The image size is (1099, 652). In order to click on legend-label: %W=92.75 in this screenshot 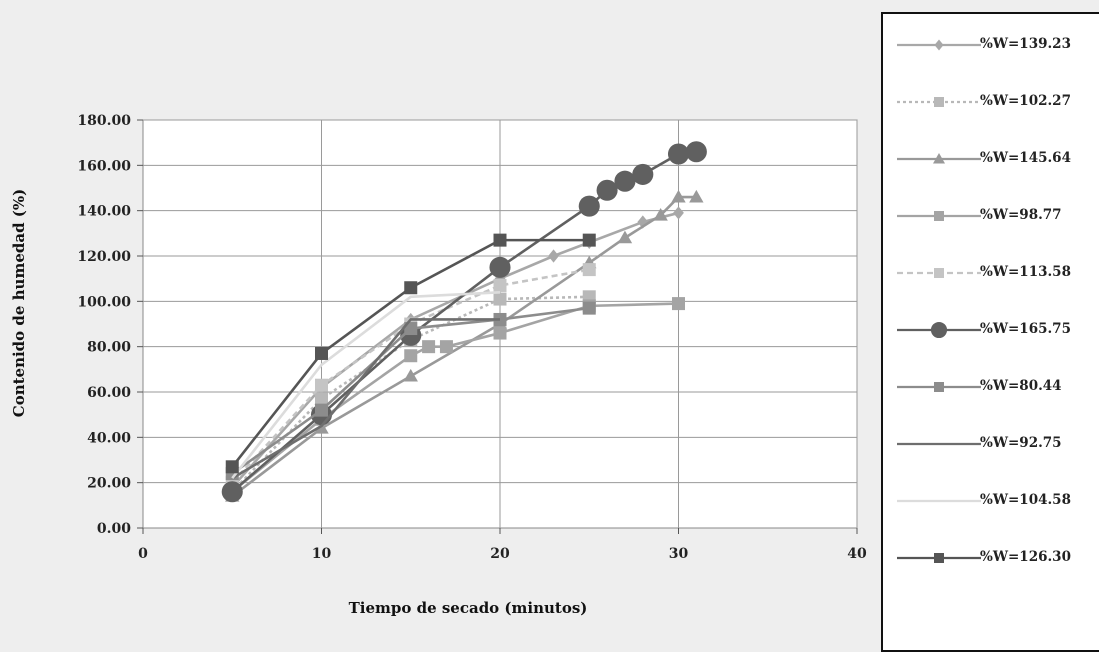, I will do `click(1021, 443)`.